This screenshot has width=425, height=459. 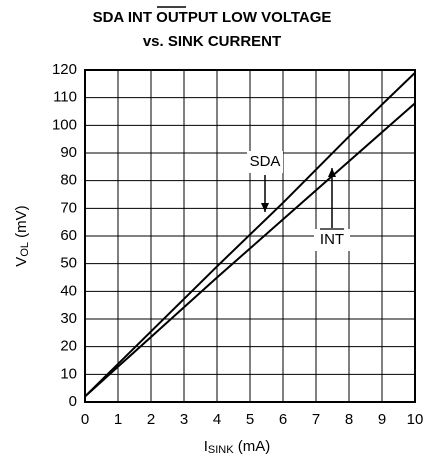 I want to click on y-label-unit: (mV), so click(x=21, y=223).